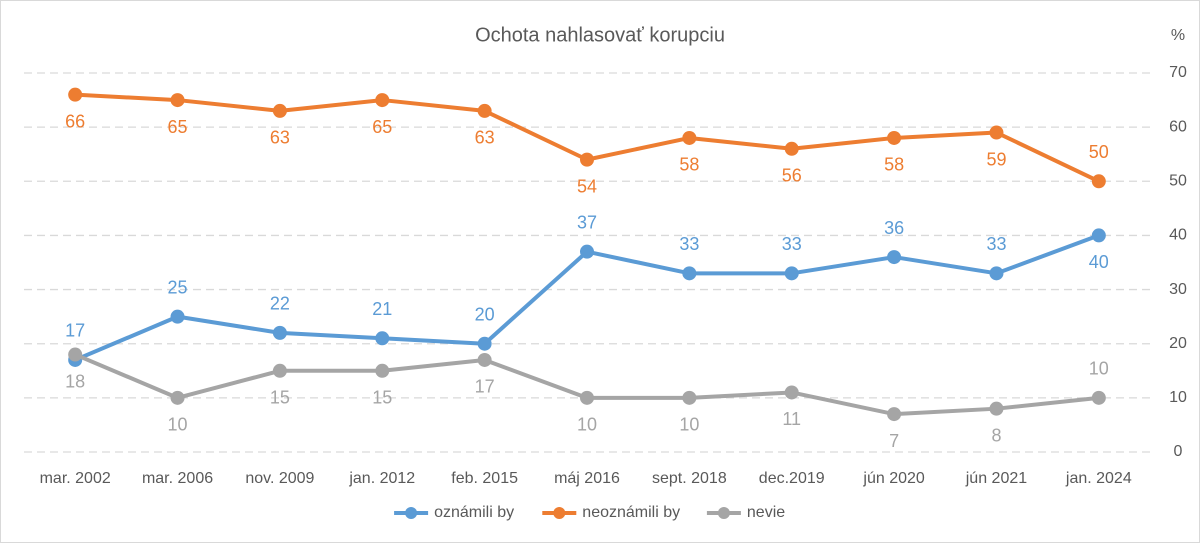  Describe the element at coordinates (1099, 152) in the screenshot. I see `data-label: 50` at that location.